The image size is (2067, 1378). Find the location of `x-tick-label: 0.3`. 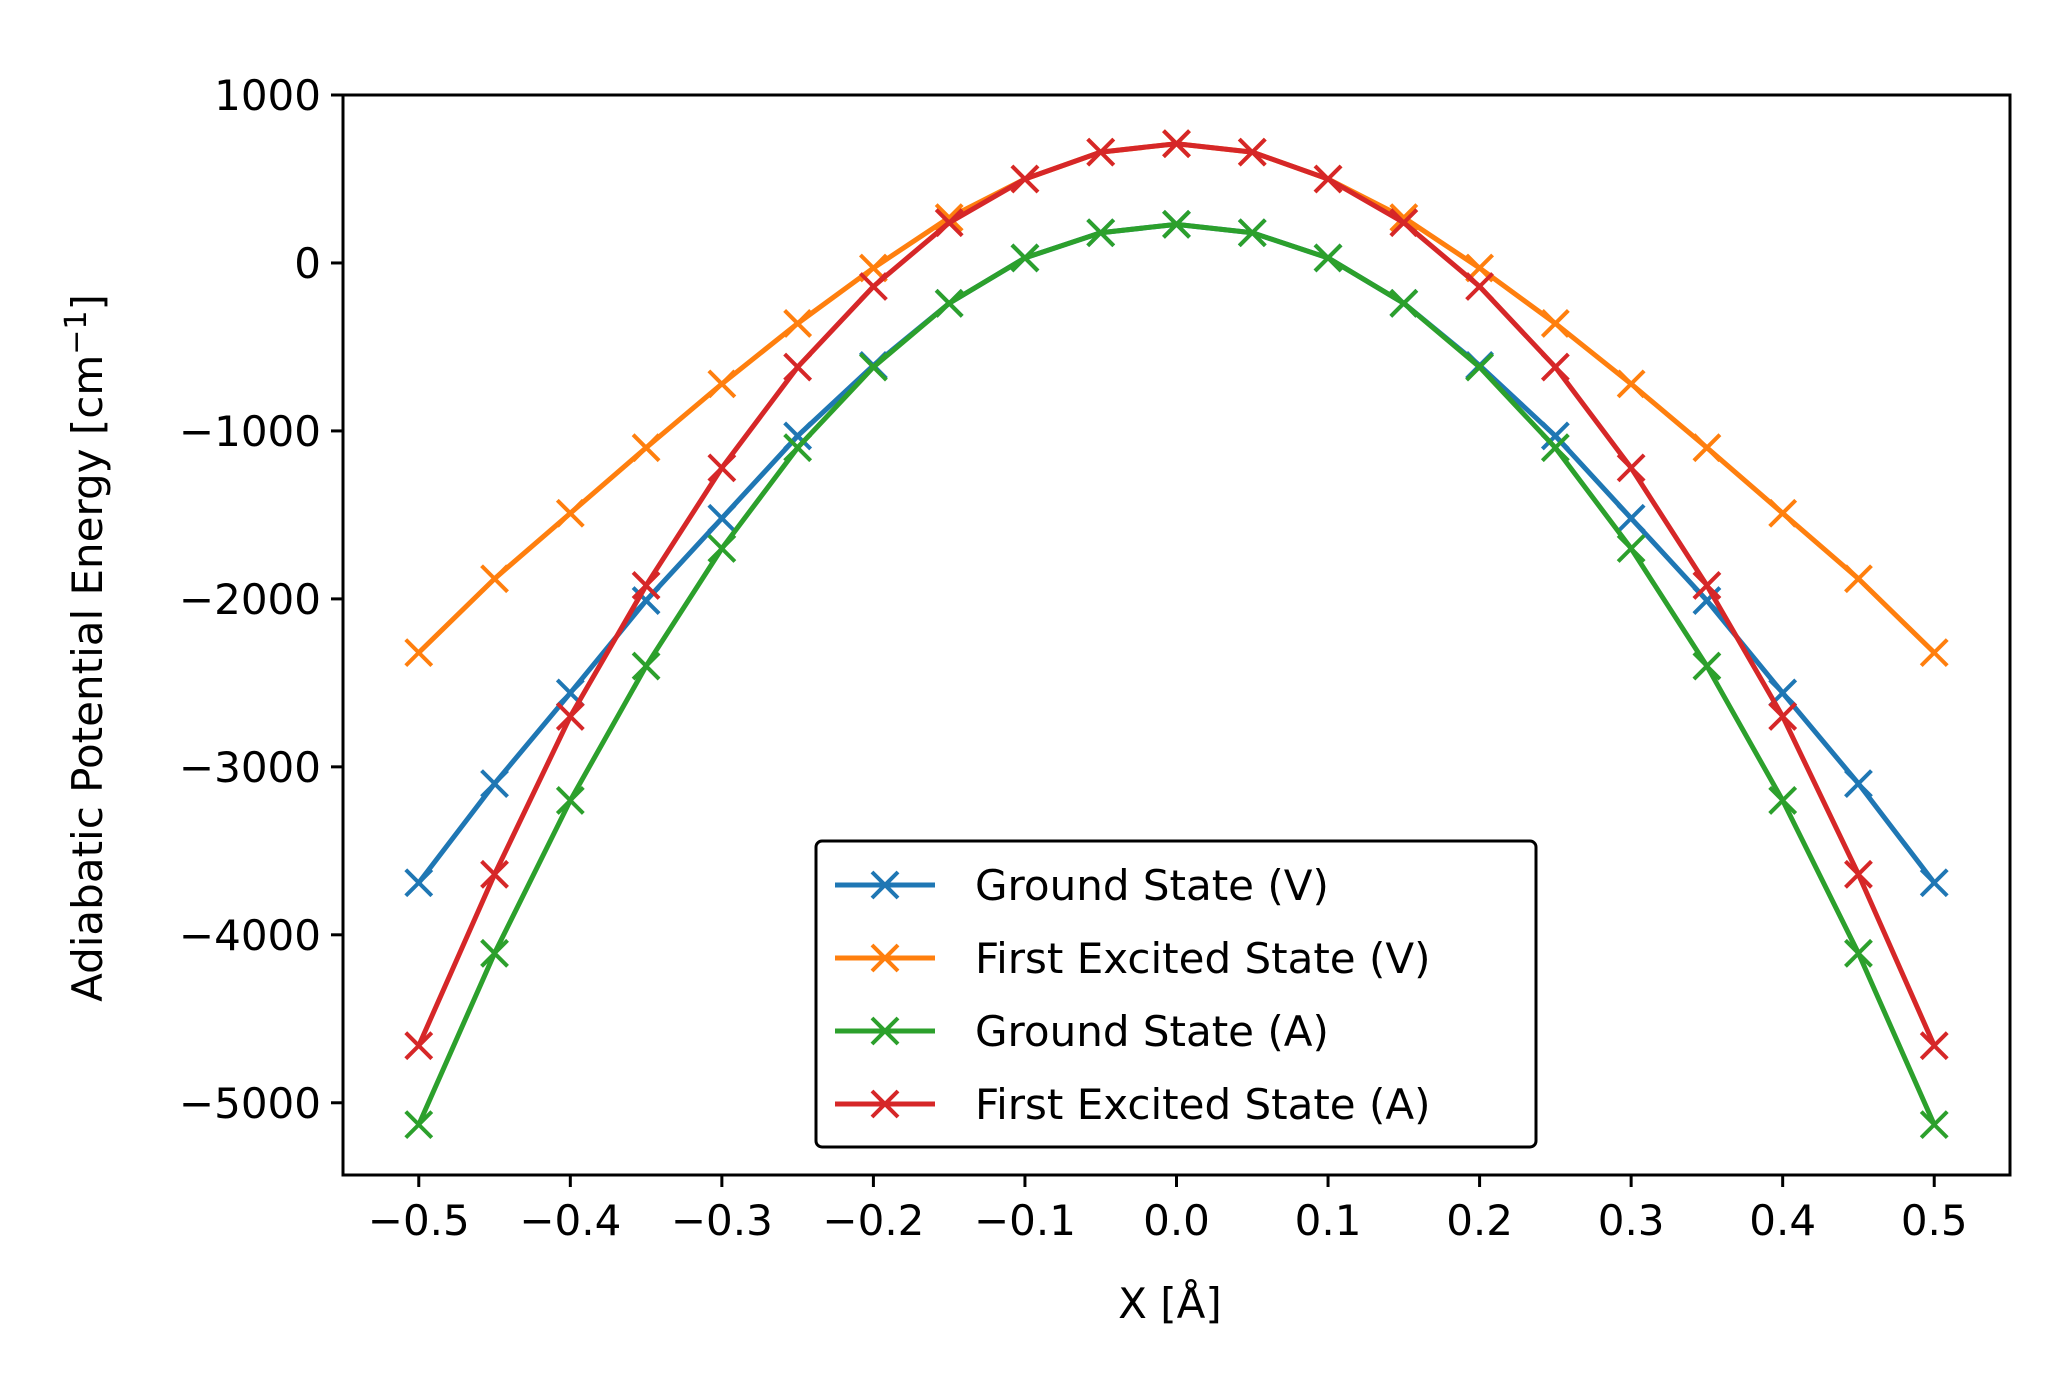

x-tick-label: 0.3 is located at coordinates (1631, 1220).